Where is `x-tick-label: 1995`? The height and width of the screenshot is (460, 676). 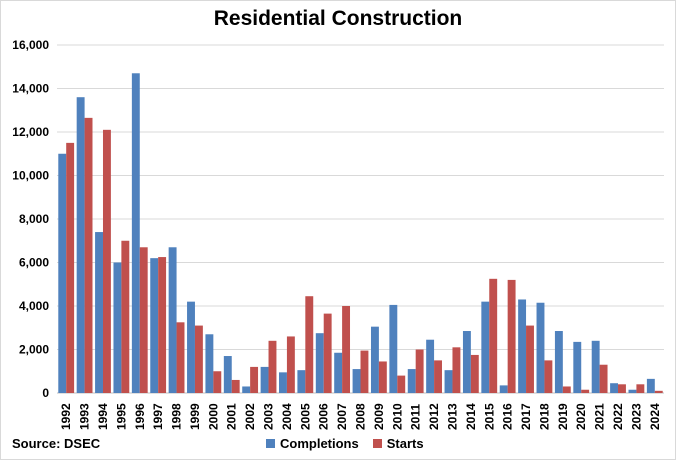
x-tick-label: 1995 is located at coordinates (121, 416).